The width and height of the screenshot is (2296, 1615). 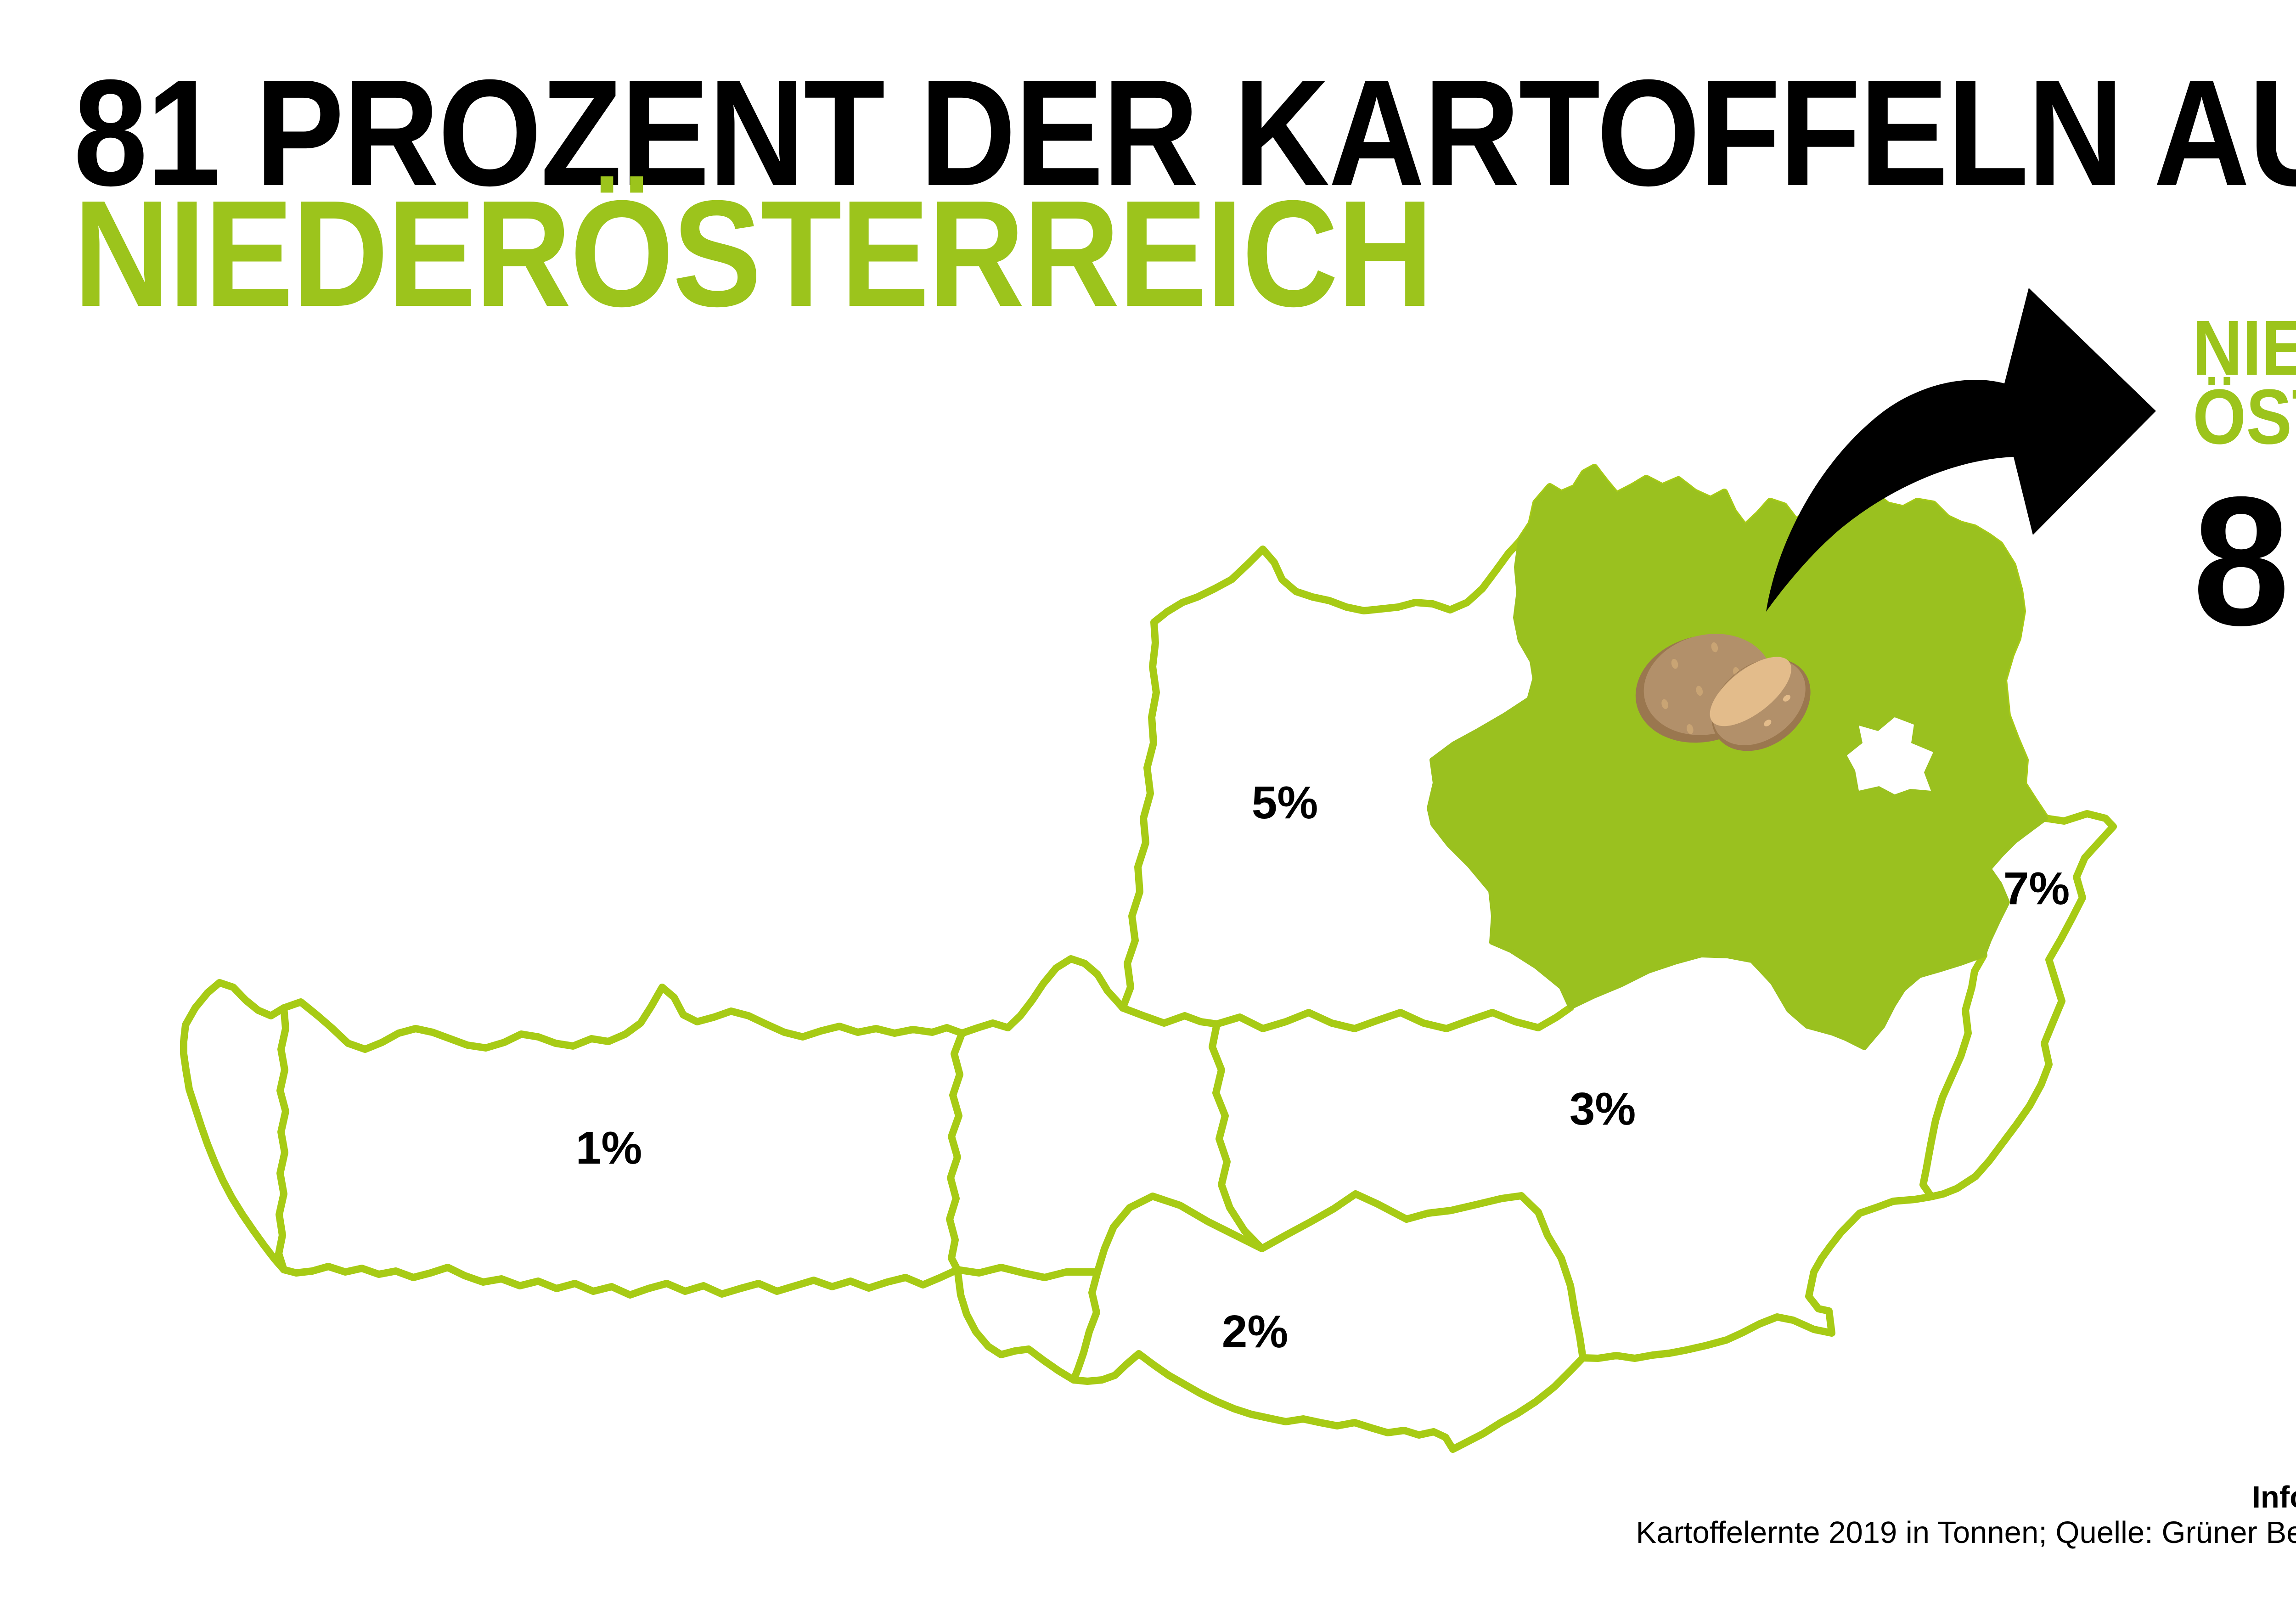 I want to click on region-wien-hole, so click(x=1890, y=755).